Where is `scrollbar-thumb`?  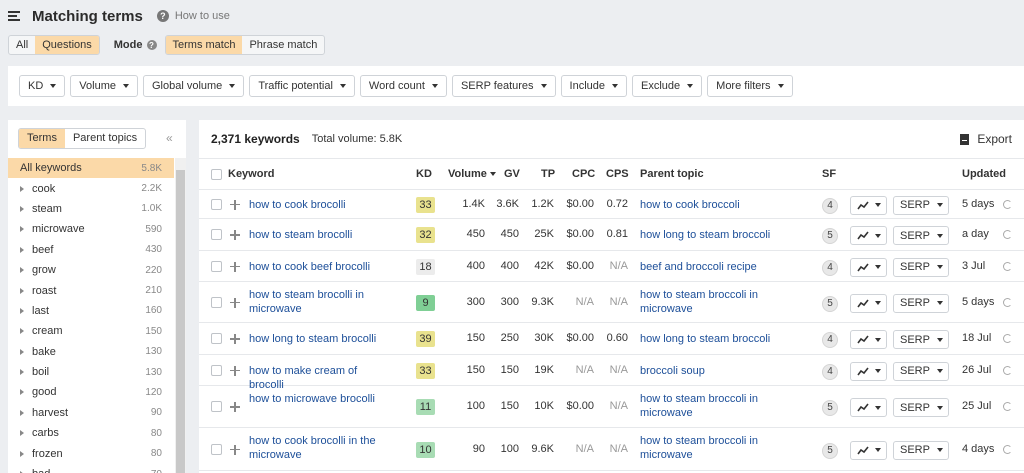 scrollbar-thumb is located at coordinates (180, 321).